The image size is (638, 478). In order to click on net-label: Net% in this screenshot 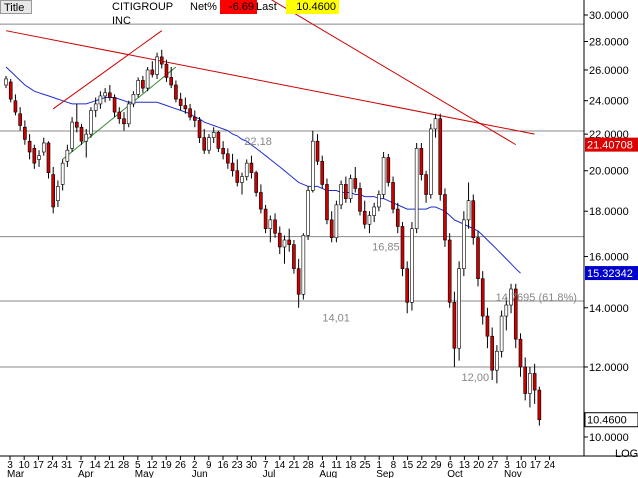, I will do `click(203, 7)`.